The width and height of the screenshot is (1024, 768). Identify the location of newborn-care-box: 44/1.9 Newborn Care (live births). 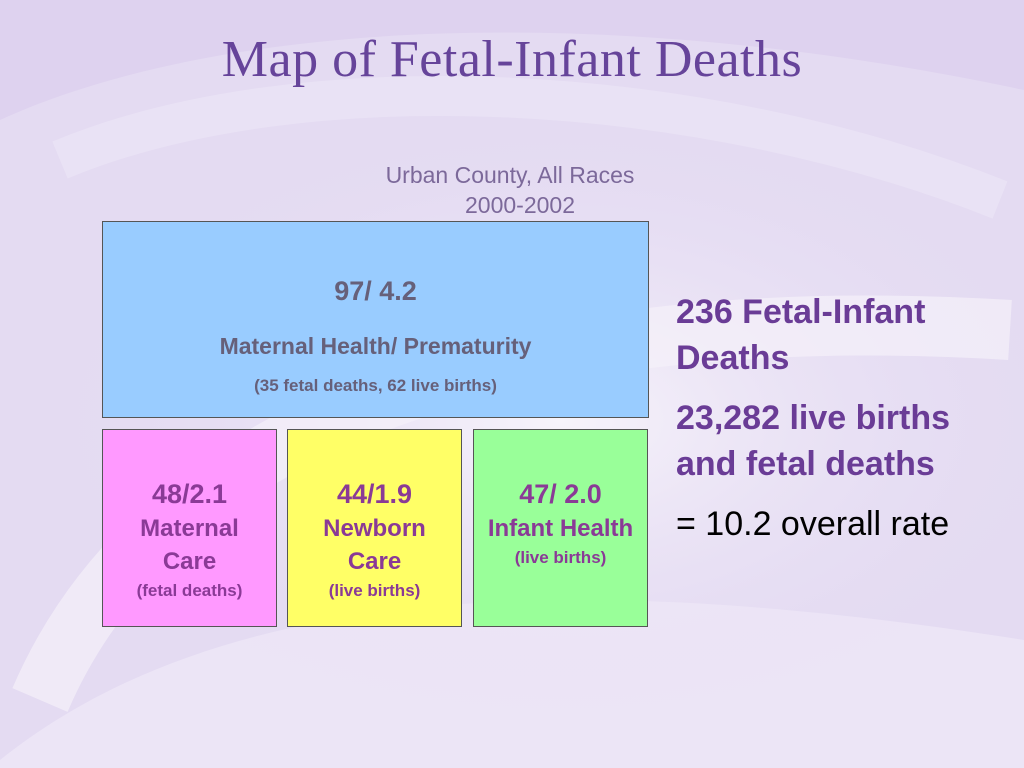
(374, 528).